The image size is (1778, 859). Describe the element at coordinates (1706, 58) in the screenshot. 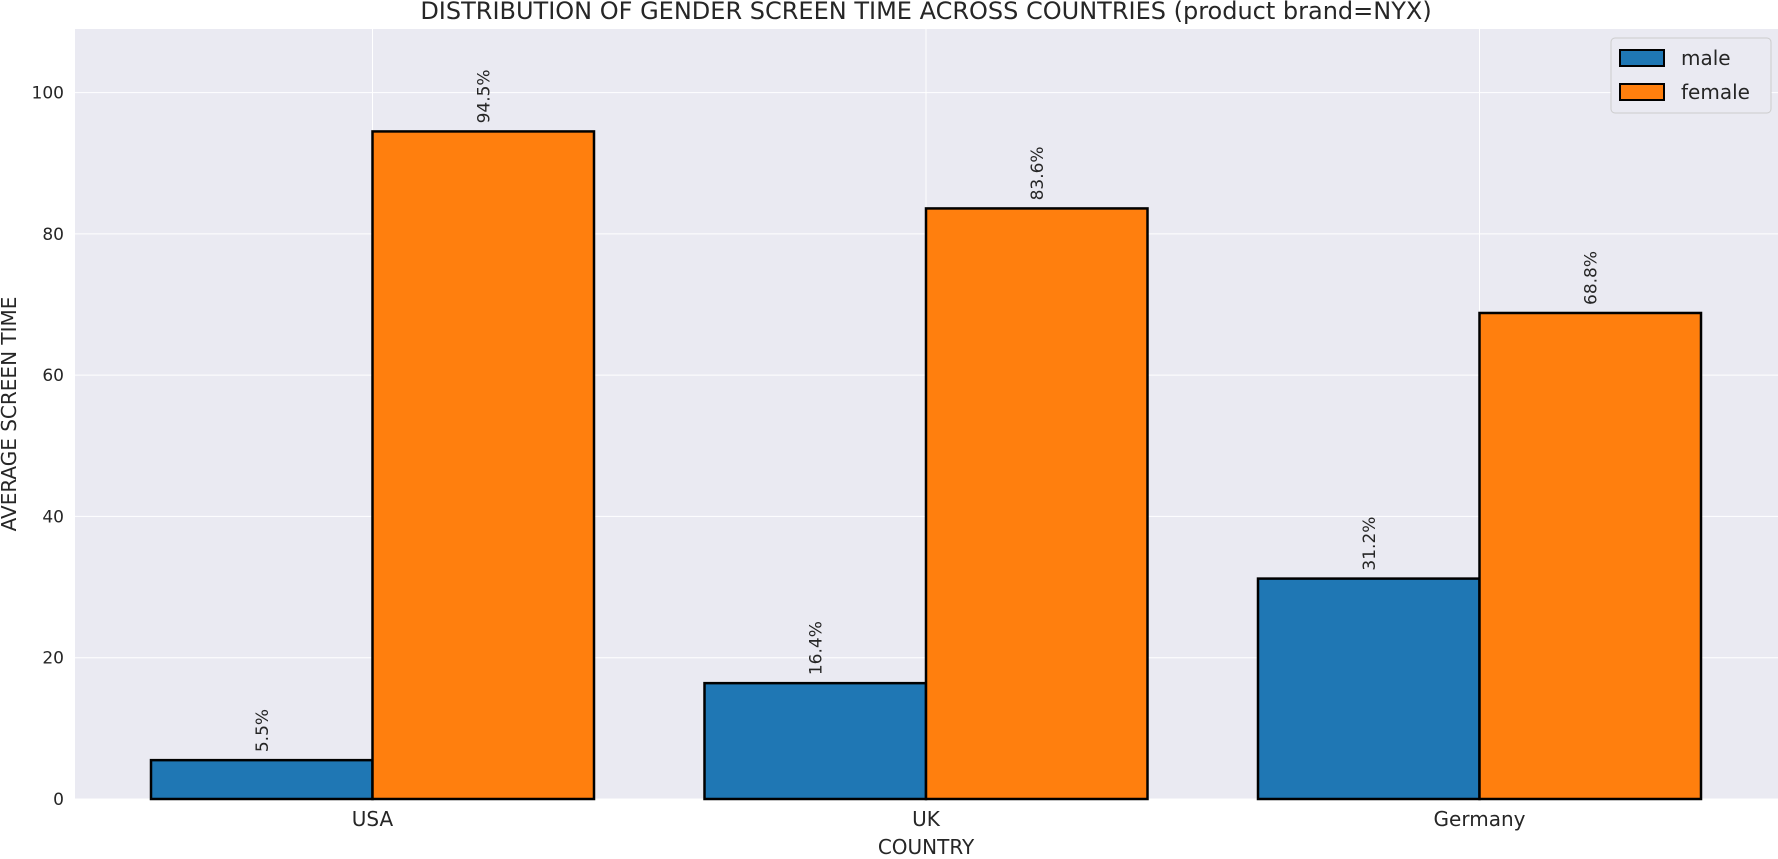

I see `legend-label-male: male` at that location.